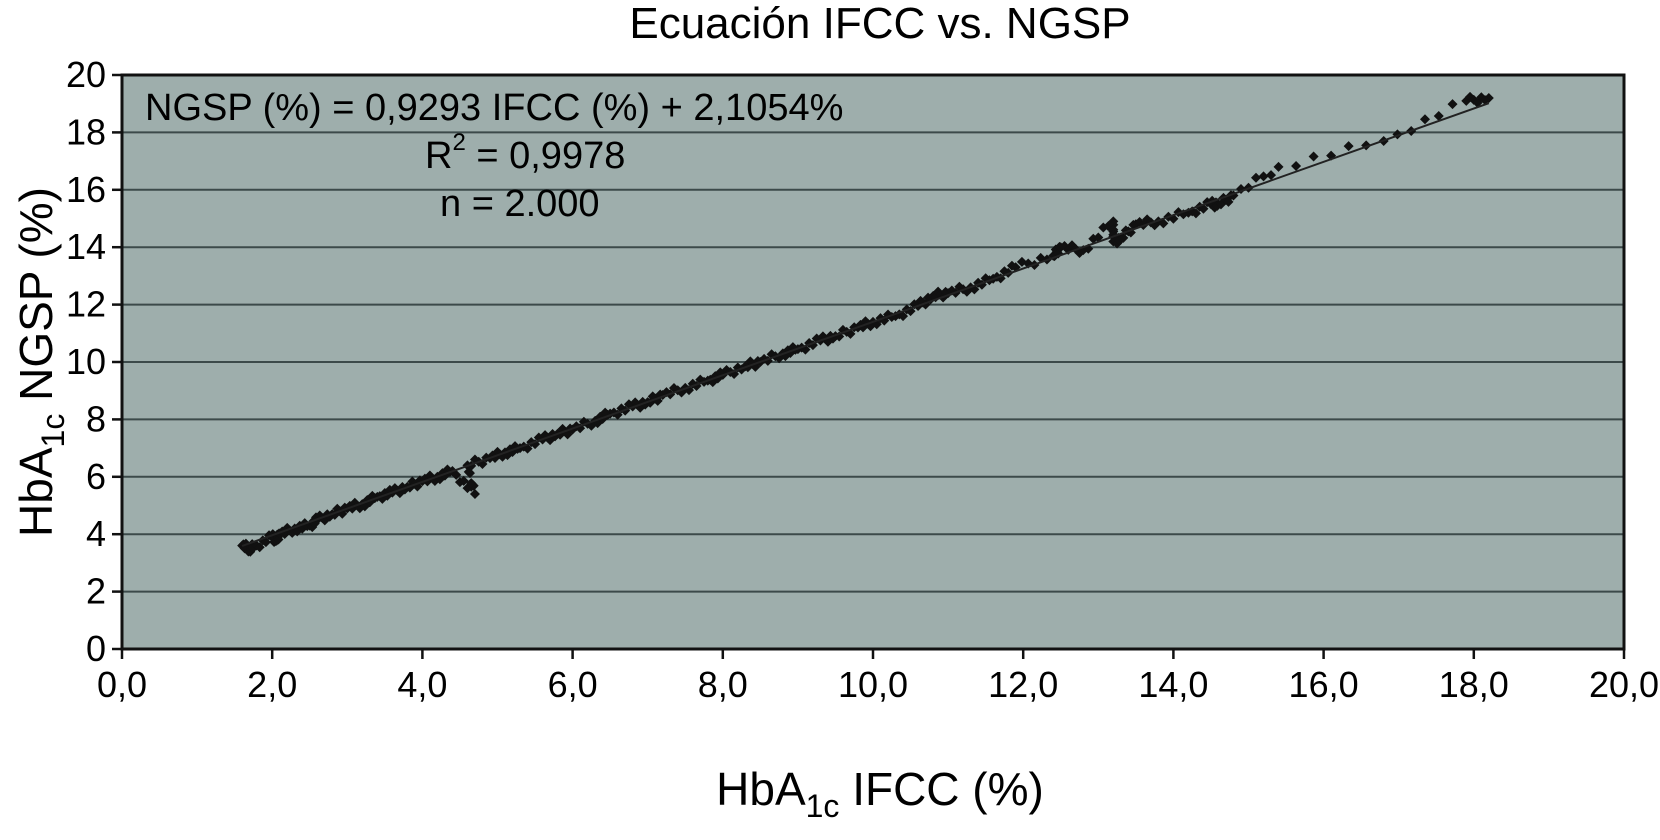  I want to click on x-axis: 0,0 2,0 4,0 6,0 8,0 10,0 12,0 14,0 16,0 18,0 20,0, so click(878, 677).